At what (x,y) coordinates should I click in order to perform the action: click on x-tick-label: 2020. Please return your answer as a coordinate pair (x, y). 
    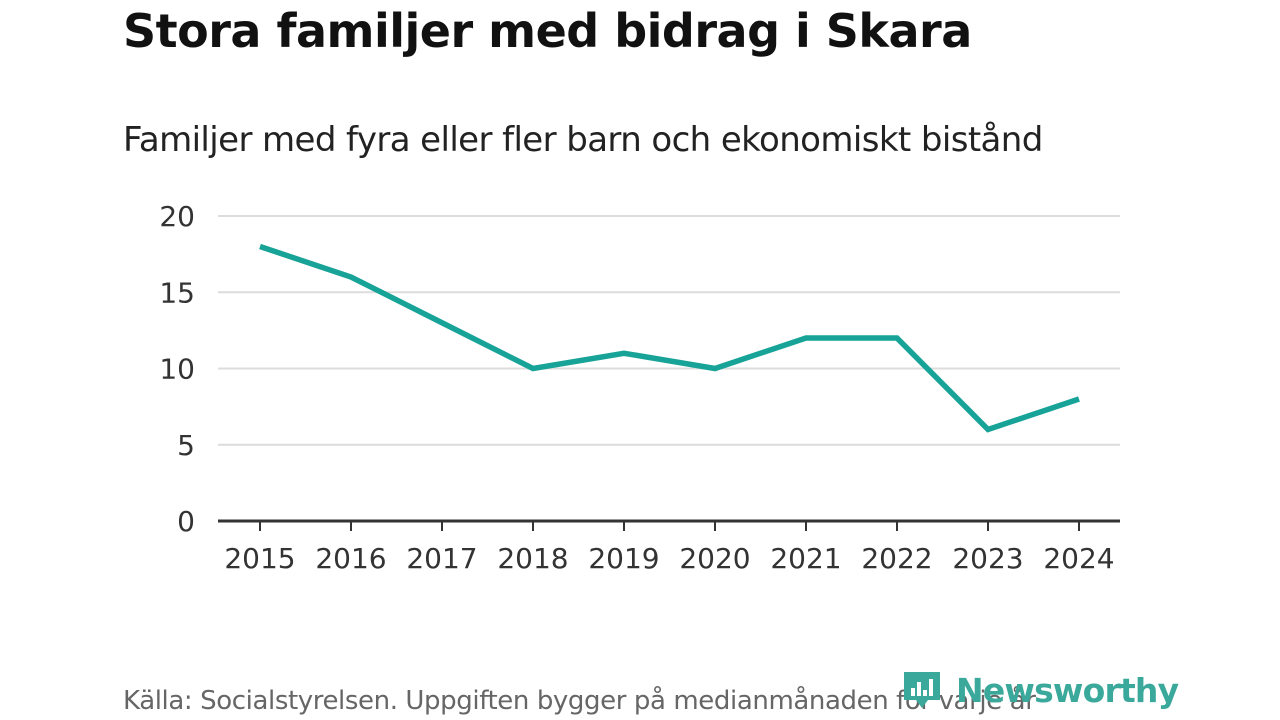
    Looking at the image, I should click on (714, 558).